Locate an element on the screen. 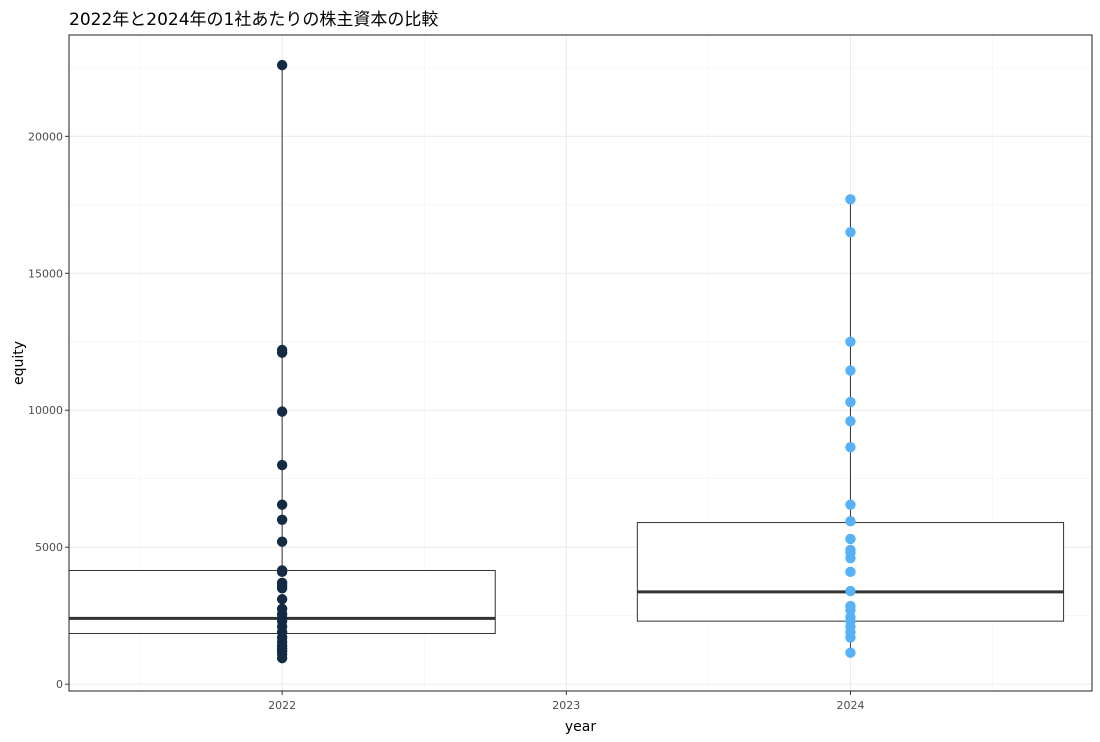 The height and width of the screenshot is (742, 1100). x-axis-title: year is located at coordinates (580, 727).